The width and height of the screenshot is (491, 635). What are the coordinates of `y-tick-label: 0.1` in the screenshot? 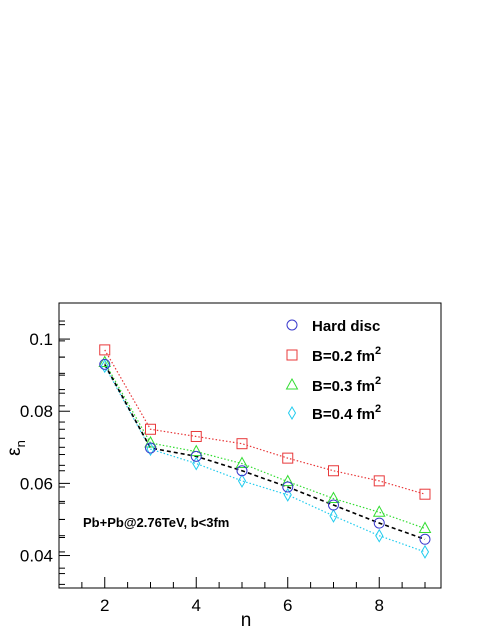 It's located at (41, 339).